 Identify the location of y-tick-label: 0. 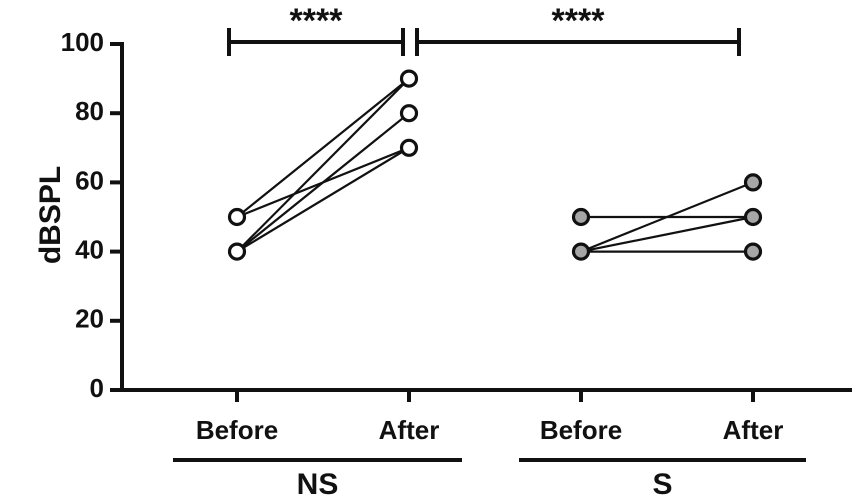
(97, 388).